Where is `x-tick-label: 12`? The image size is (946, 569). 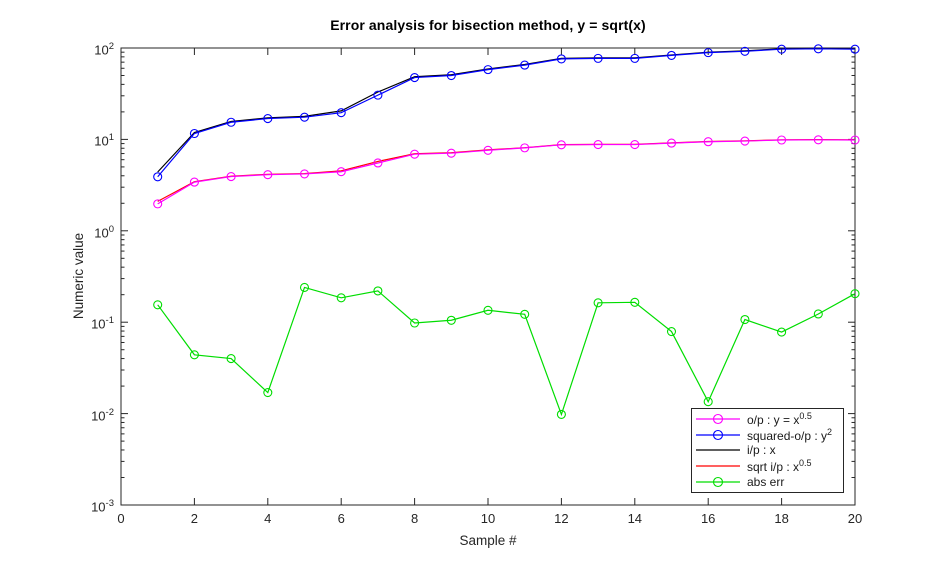 x-tick-label: 12 is located at coordinates (561, 518).